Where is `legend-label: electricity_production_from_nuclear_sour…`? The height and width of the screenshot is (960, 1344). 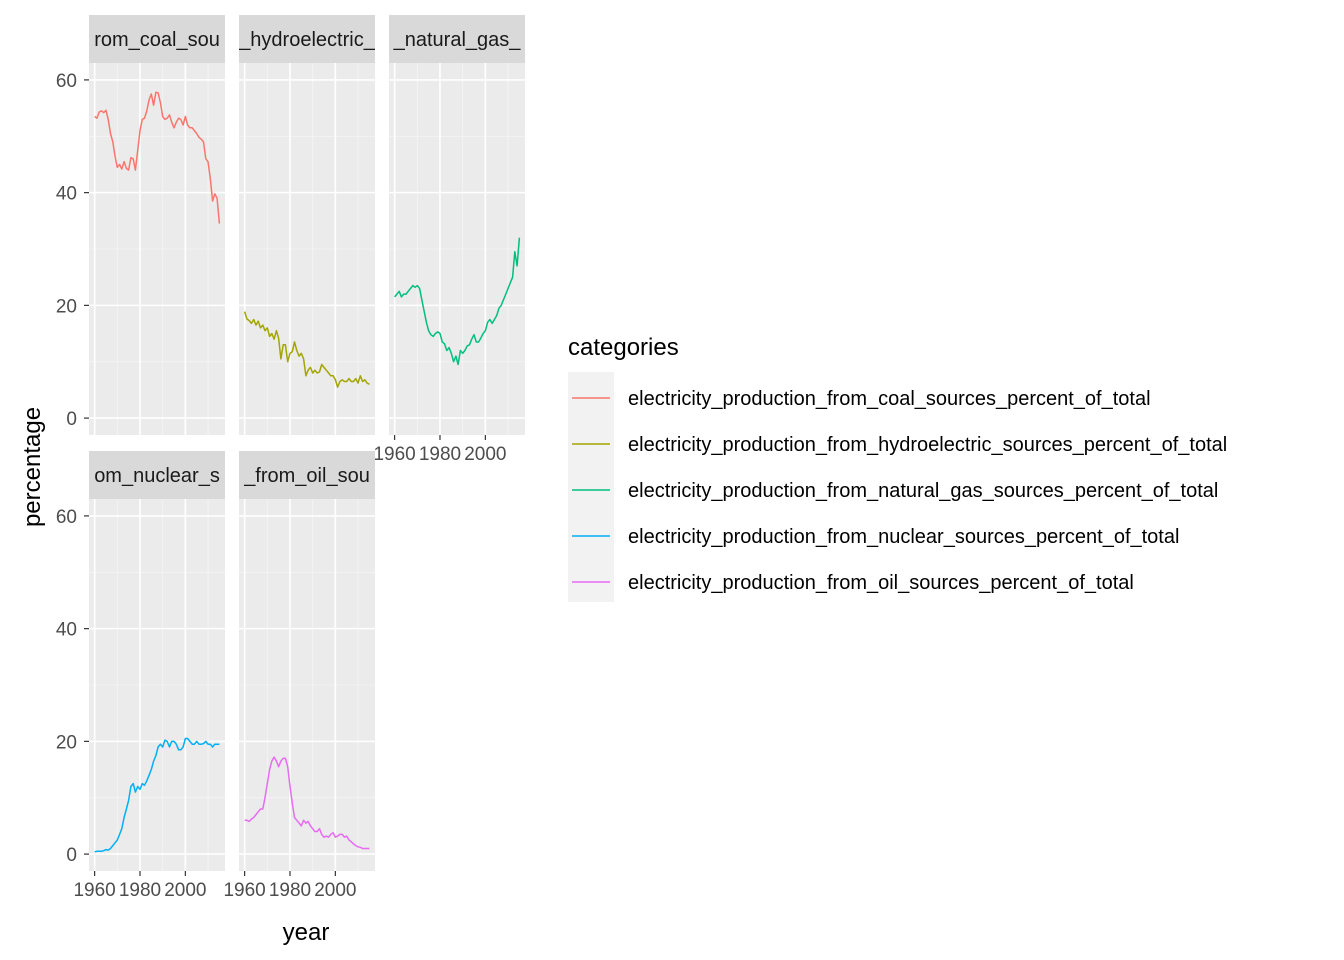 legend-label: electricity_production_from_nuclear_sour… is located at coordinates (903, 537).